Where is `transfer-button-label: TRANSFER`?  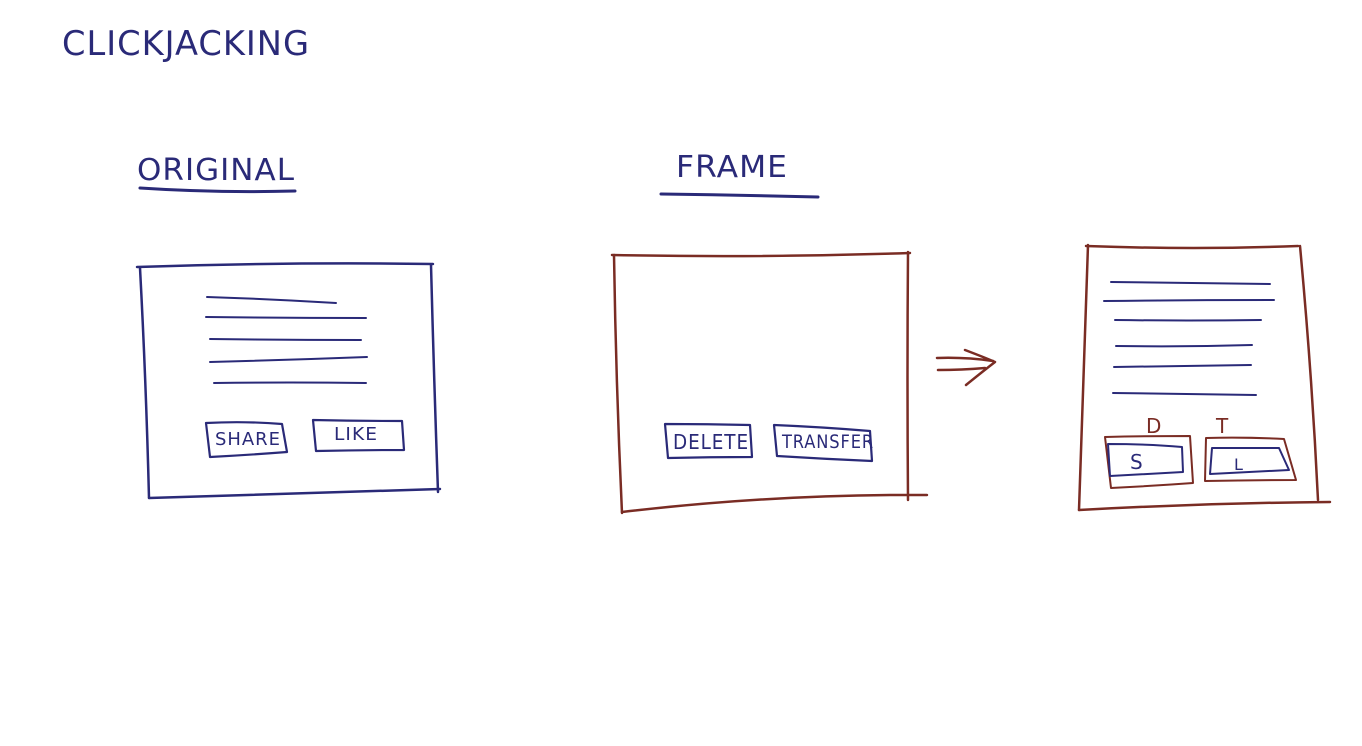
transfer-button-label: TRANSFER is located at coordinates (827, 442).